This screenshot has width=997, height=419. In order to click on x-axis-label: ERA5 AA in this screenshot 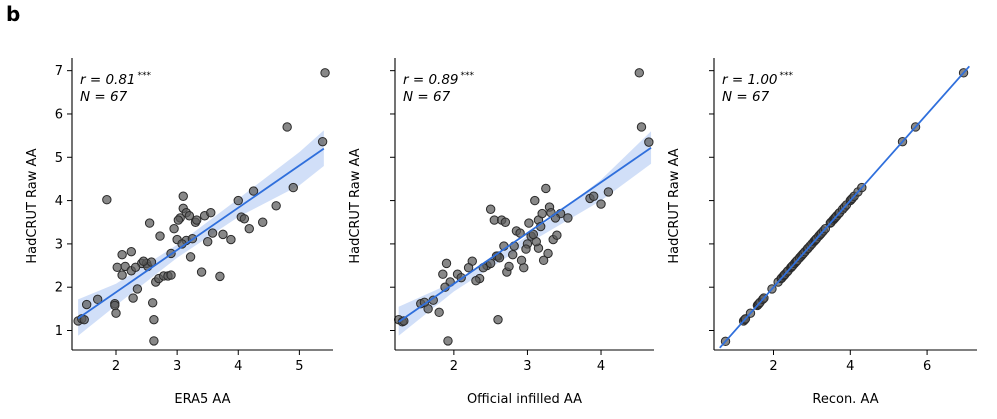, I will do `click(202, 399)`.